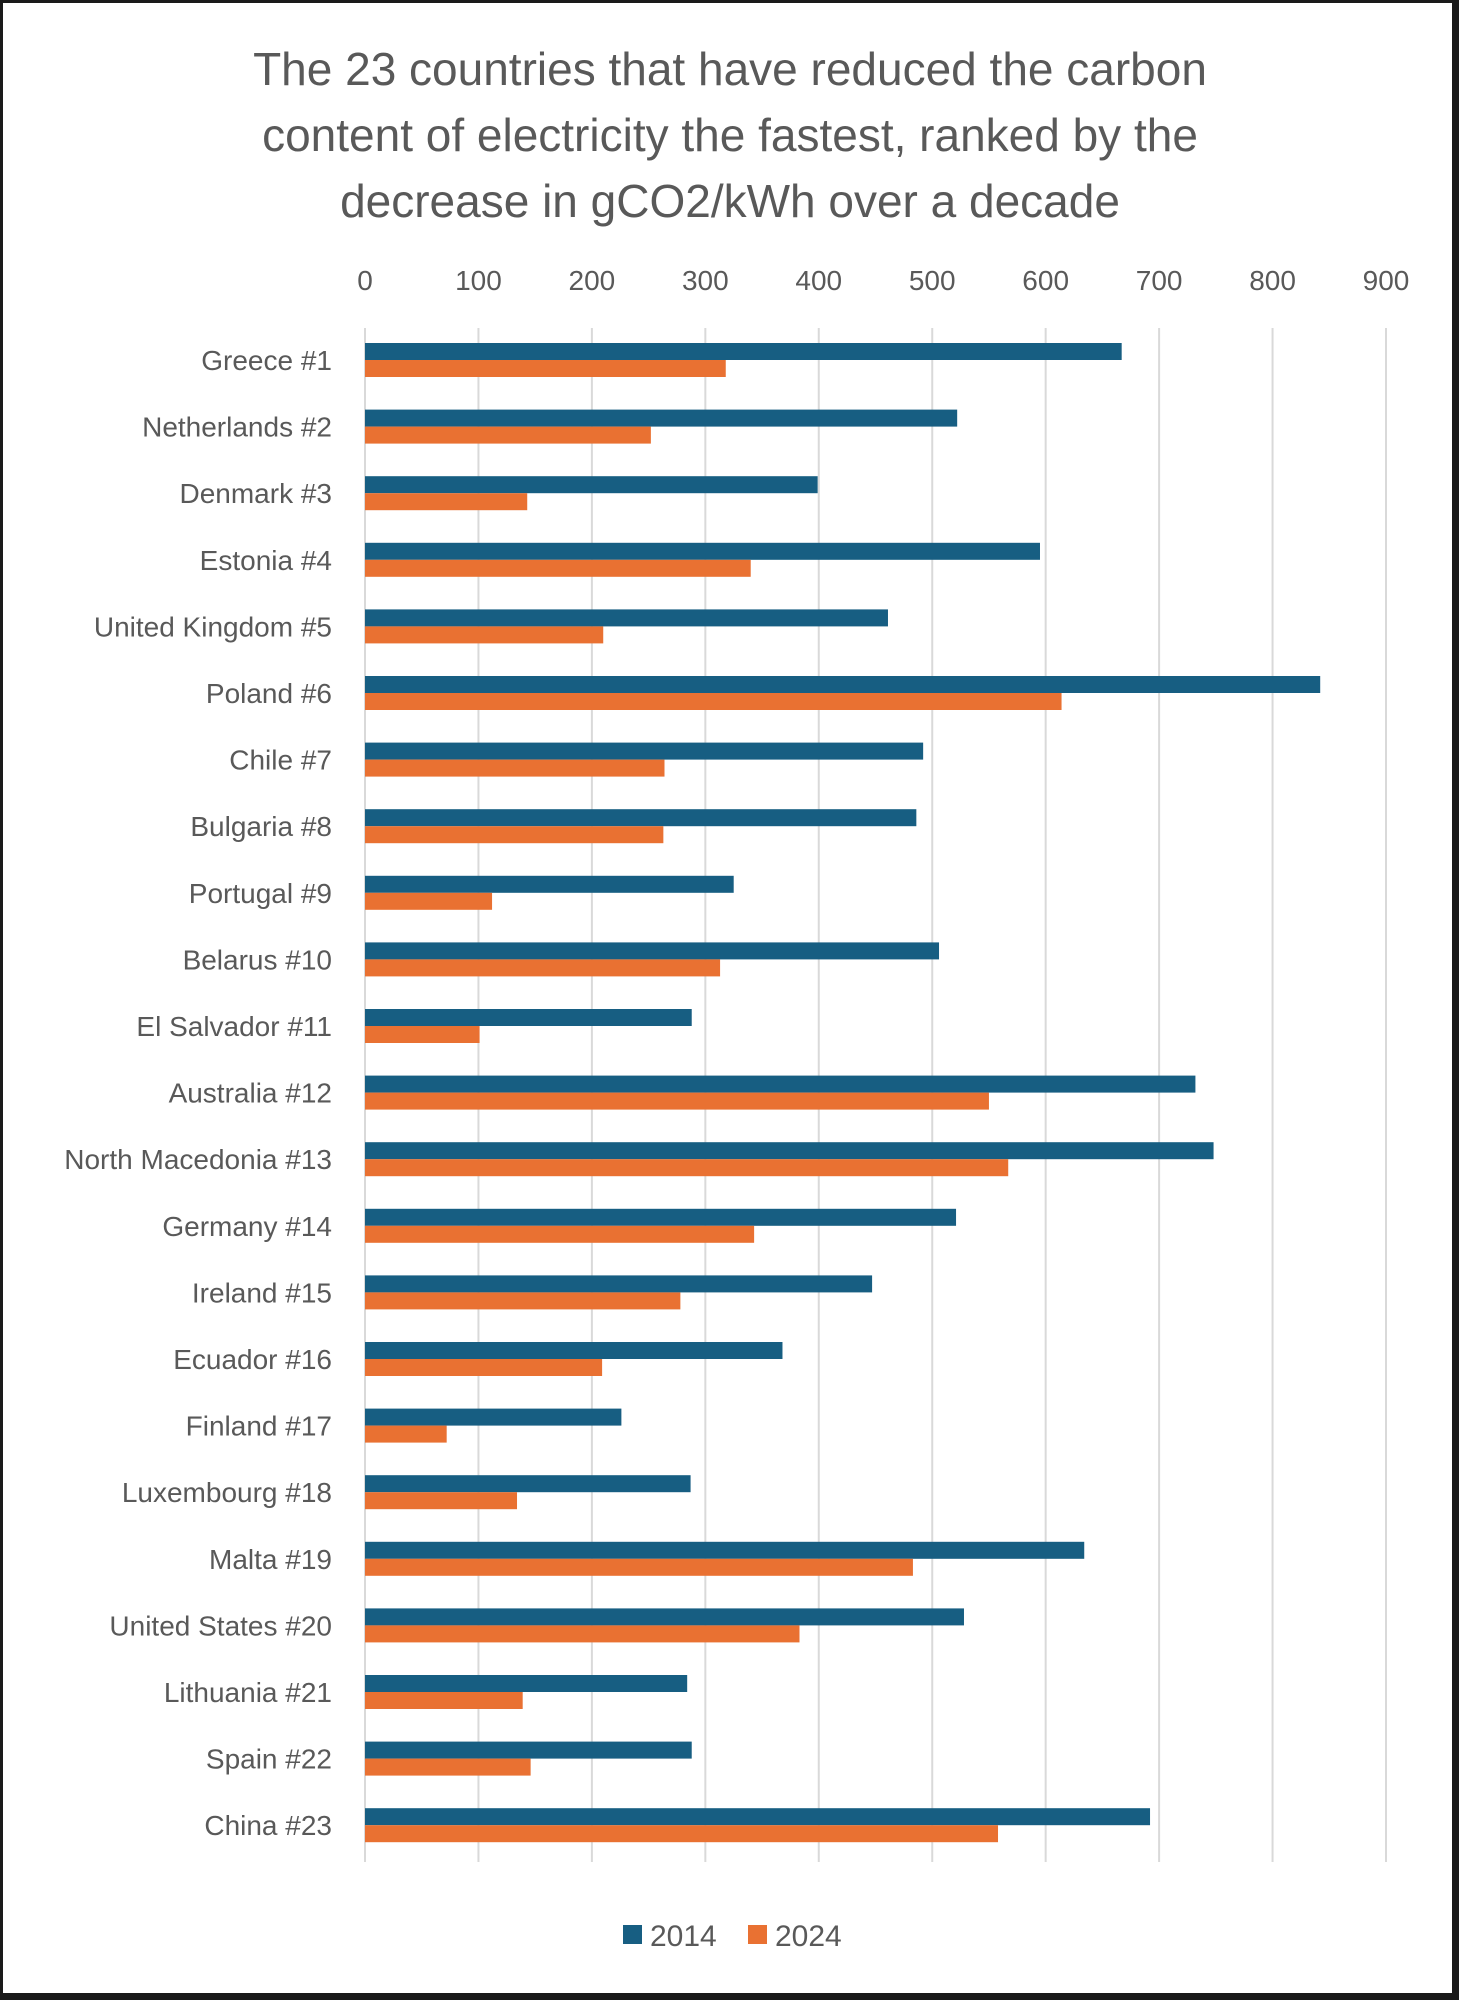  What do you see at coordinates (252, 1359) in the screenshot?
I see `category-label: Ecuador #16` at bounding box center [252, 1359].